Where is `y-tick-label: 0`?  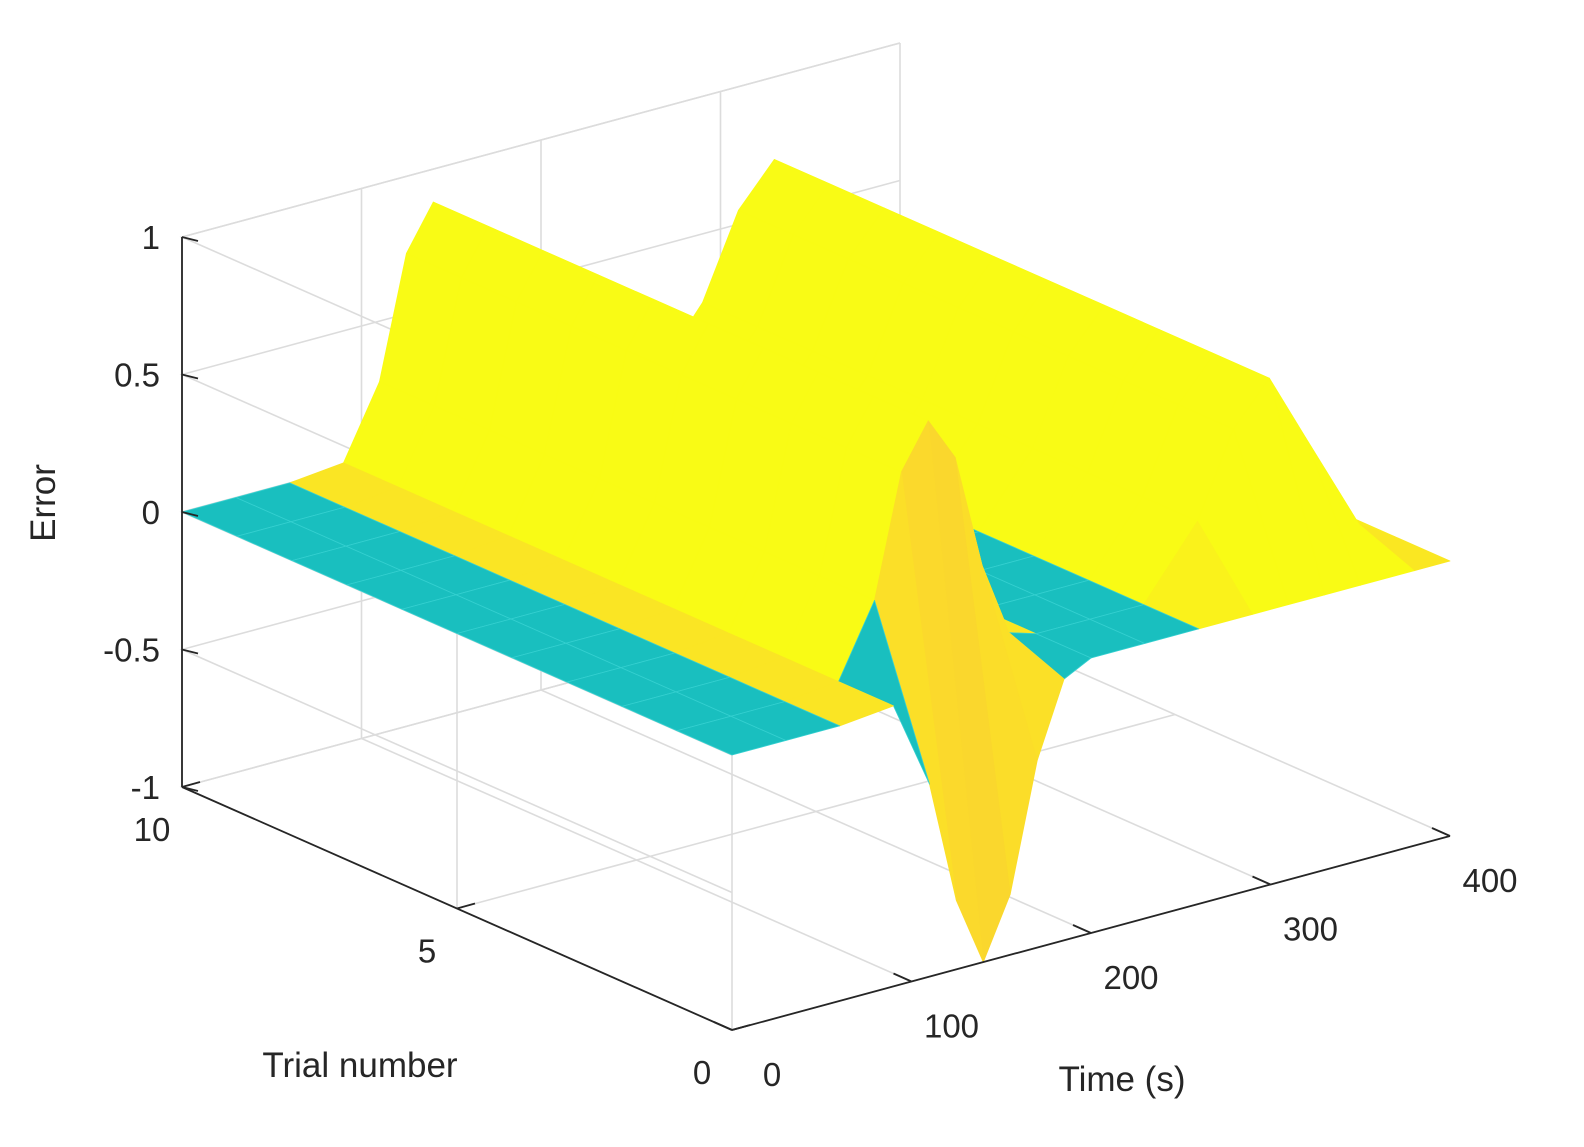
y-tick-label: 0 is located at coordinates (702, 1072).